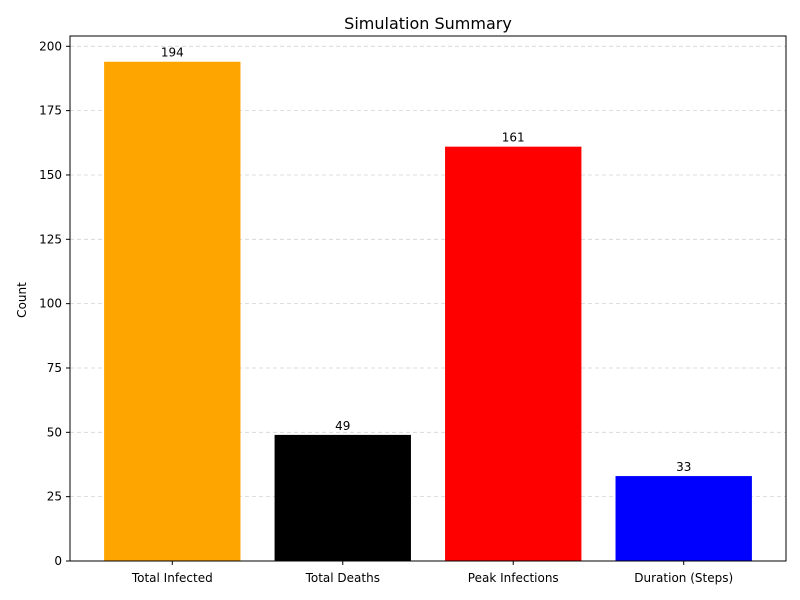 The width and height of the screenshot is (800, 600). Describe the element at coordinates (683, 518) in the screenshot. I see `bar-duration-steps` at that location.